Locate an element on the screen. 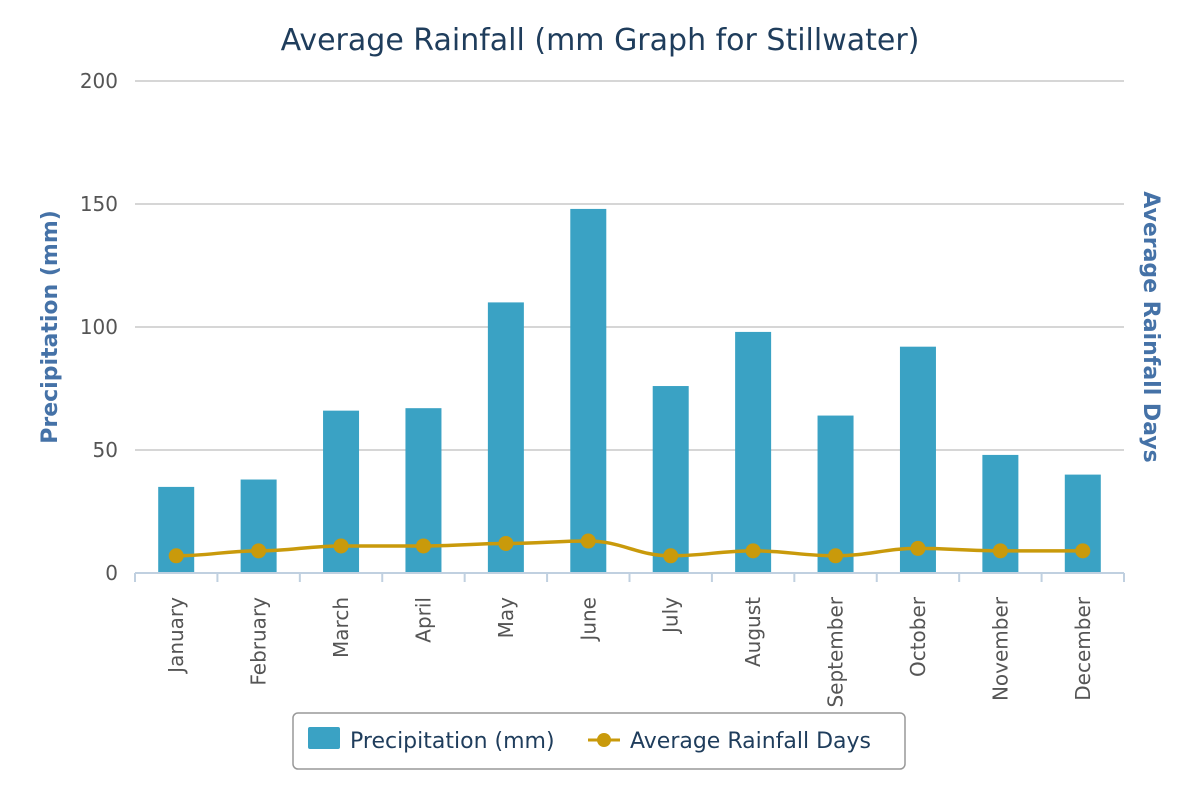 Image resolution: width=1200 pixels, height=800 pixels. y-tick-label: 100 is located at coordinates (99, 327).